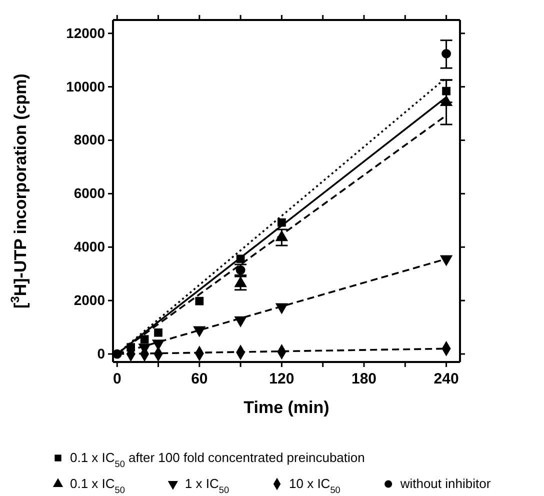 The width and height of the screenshot is (544, 496). I want to click on y-tick-label: 8000, so click(90, 140).